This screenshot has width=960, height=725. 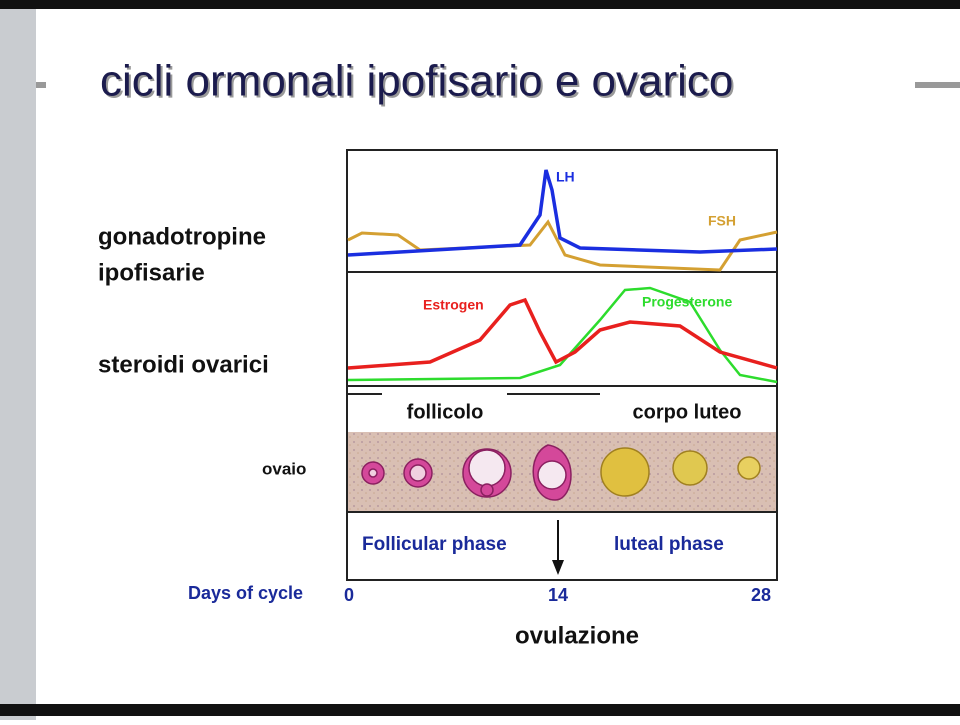 What do you see at coordinates (761, 595) in the screenshot?
I see `day-label: 28` at bounding box center [761, 595].